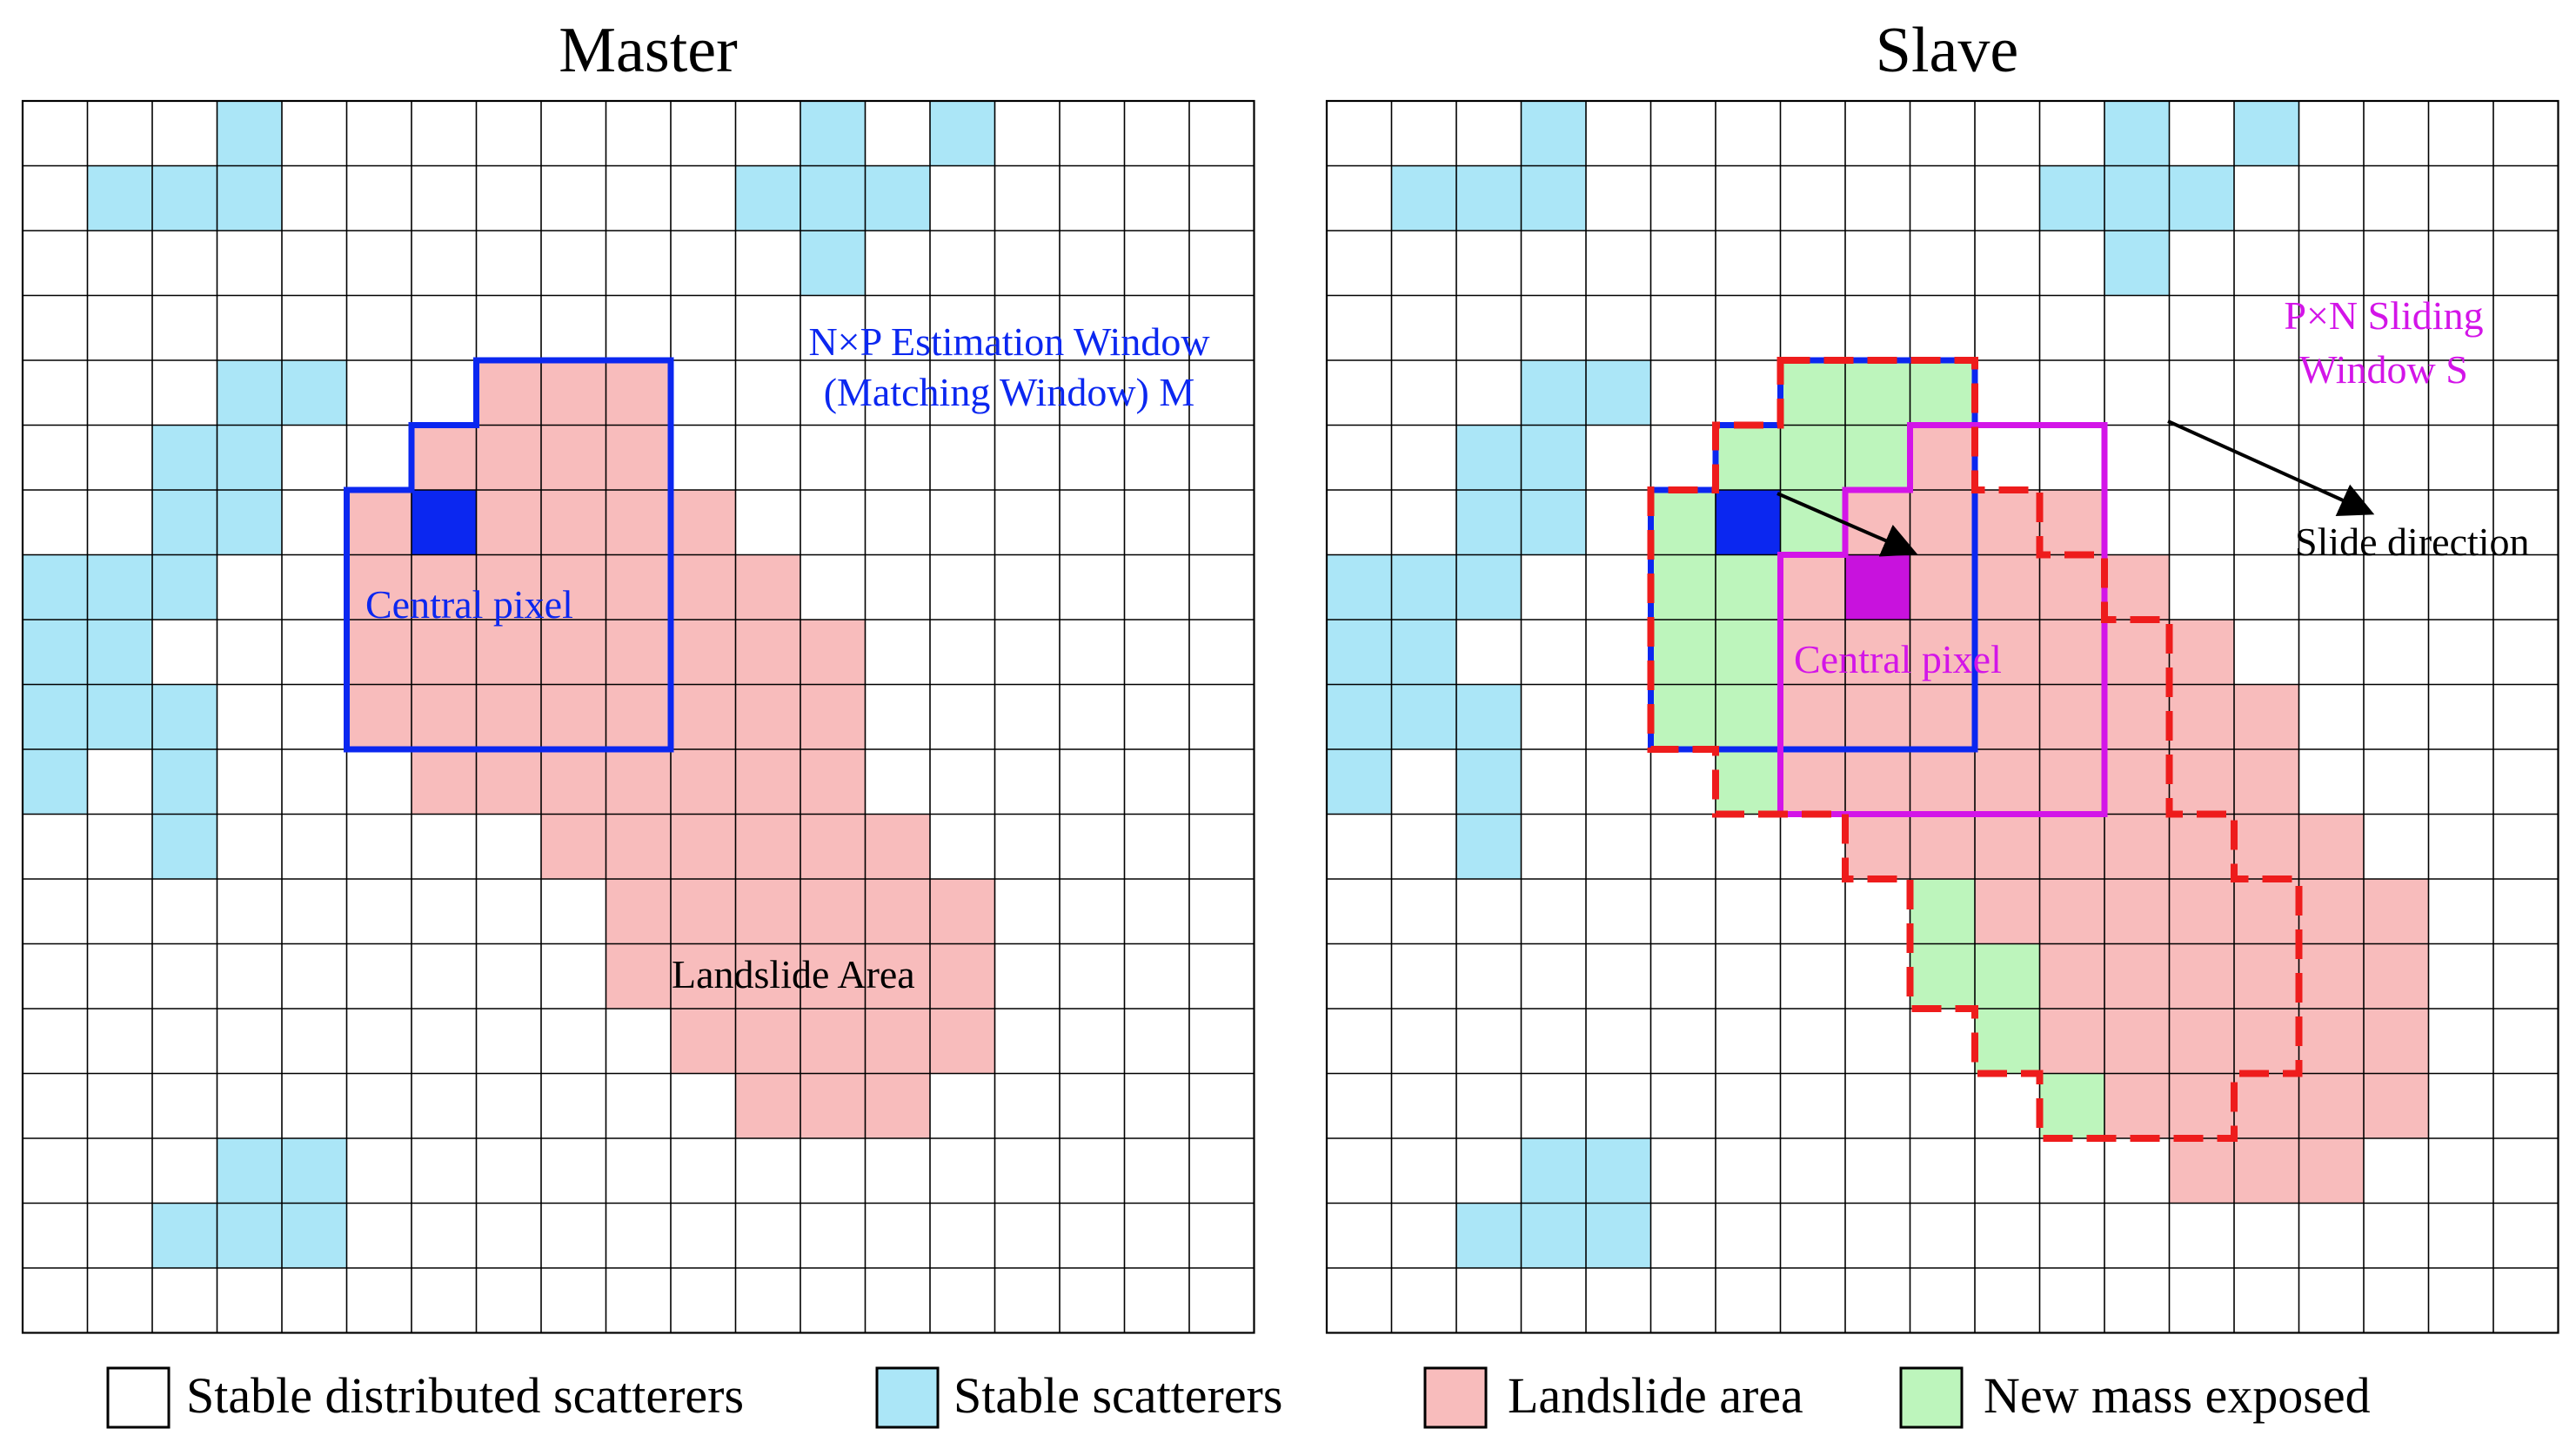  I want to click on new-central-pixel-cell, so click(1878, 587).